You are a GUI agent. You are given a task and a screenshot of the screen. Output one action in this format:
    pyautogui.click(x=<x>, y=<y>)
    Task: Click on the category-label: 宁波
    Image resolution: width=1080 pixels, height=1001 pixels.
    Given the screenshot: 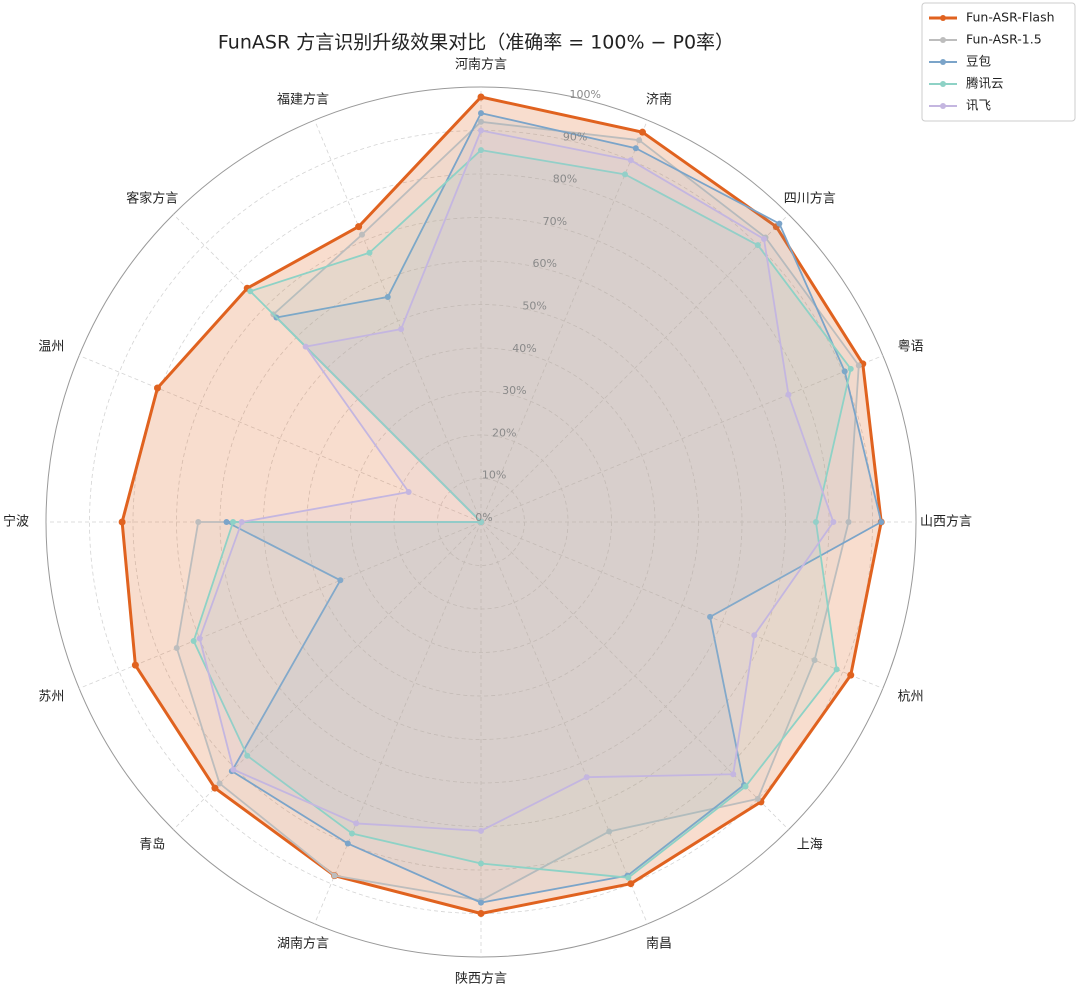 What is the action you would take?
    pyautogui.click(x=16, y=522)
    